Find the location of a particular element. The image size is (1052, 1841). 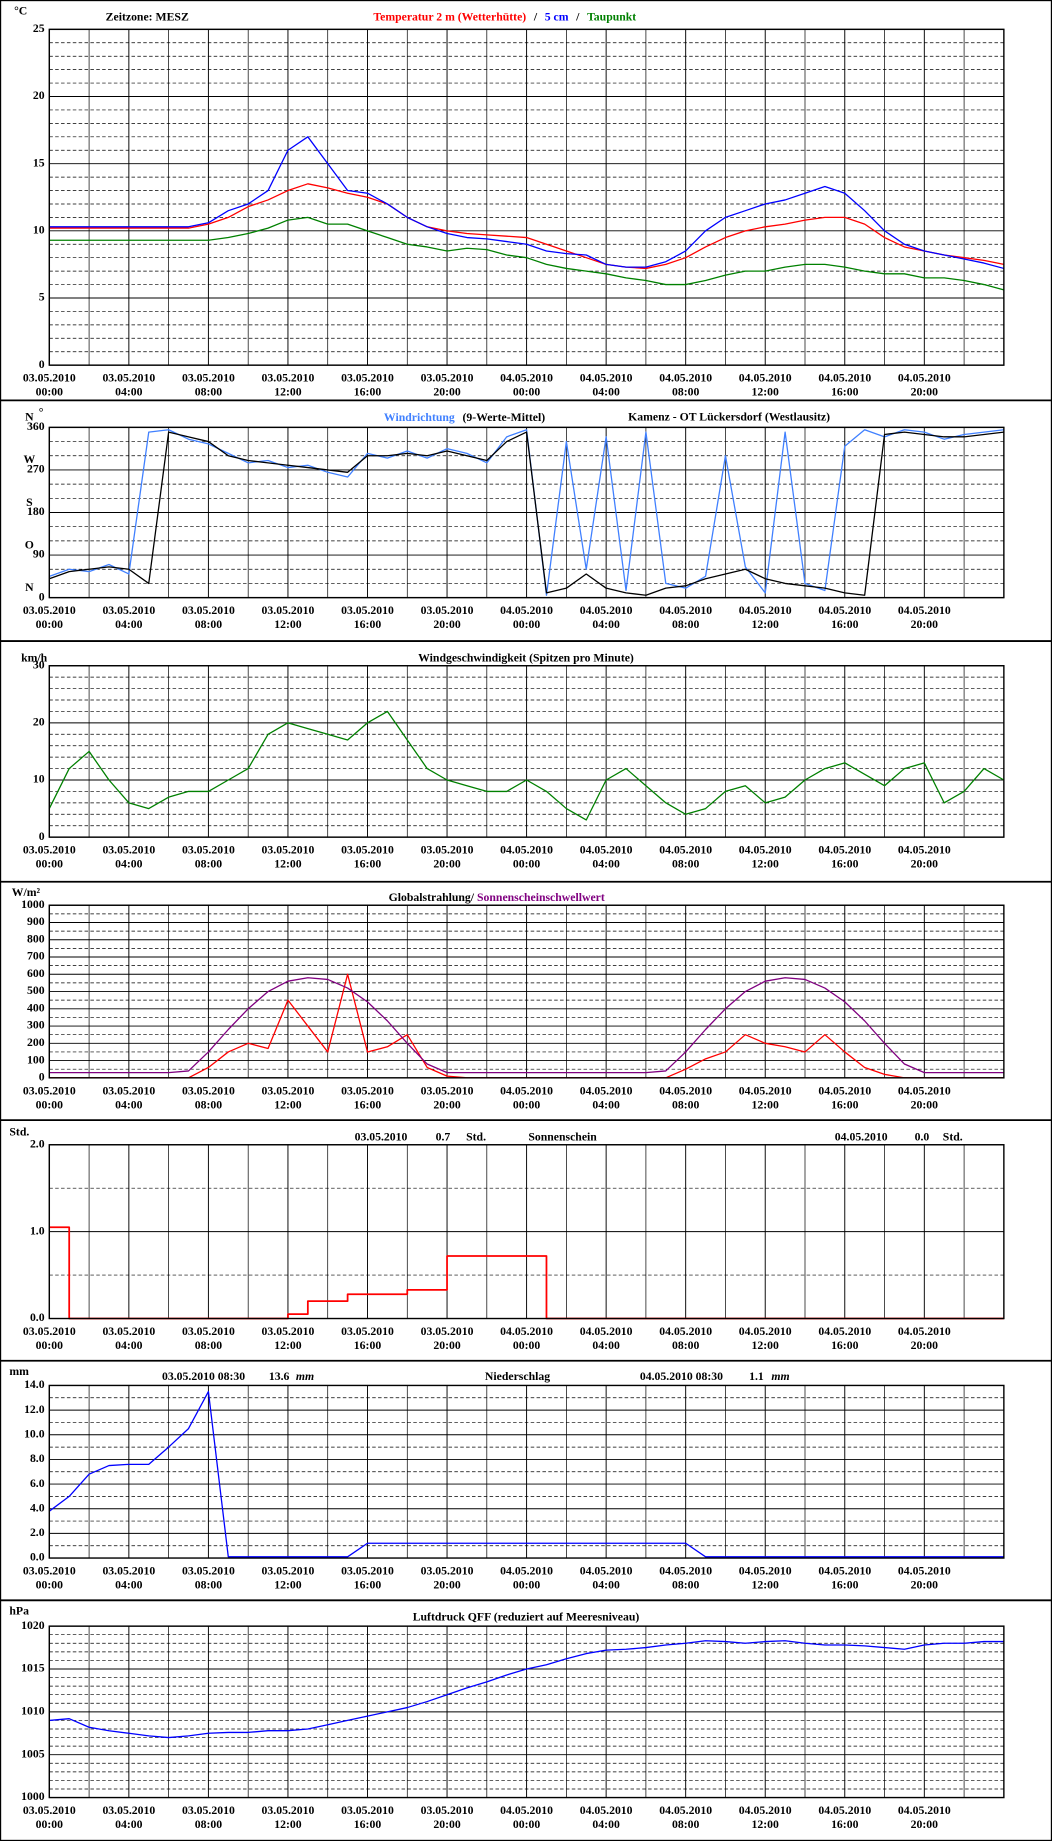

total-unit: Std. is located at coordinates (476, 1136).